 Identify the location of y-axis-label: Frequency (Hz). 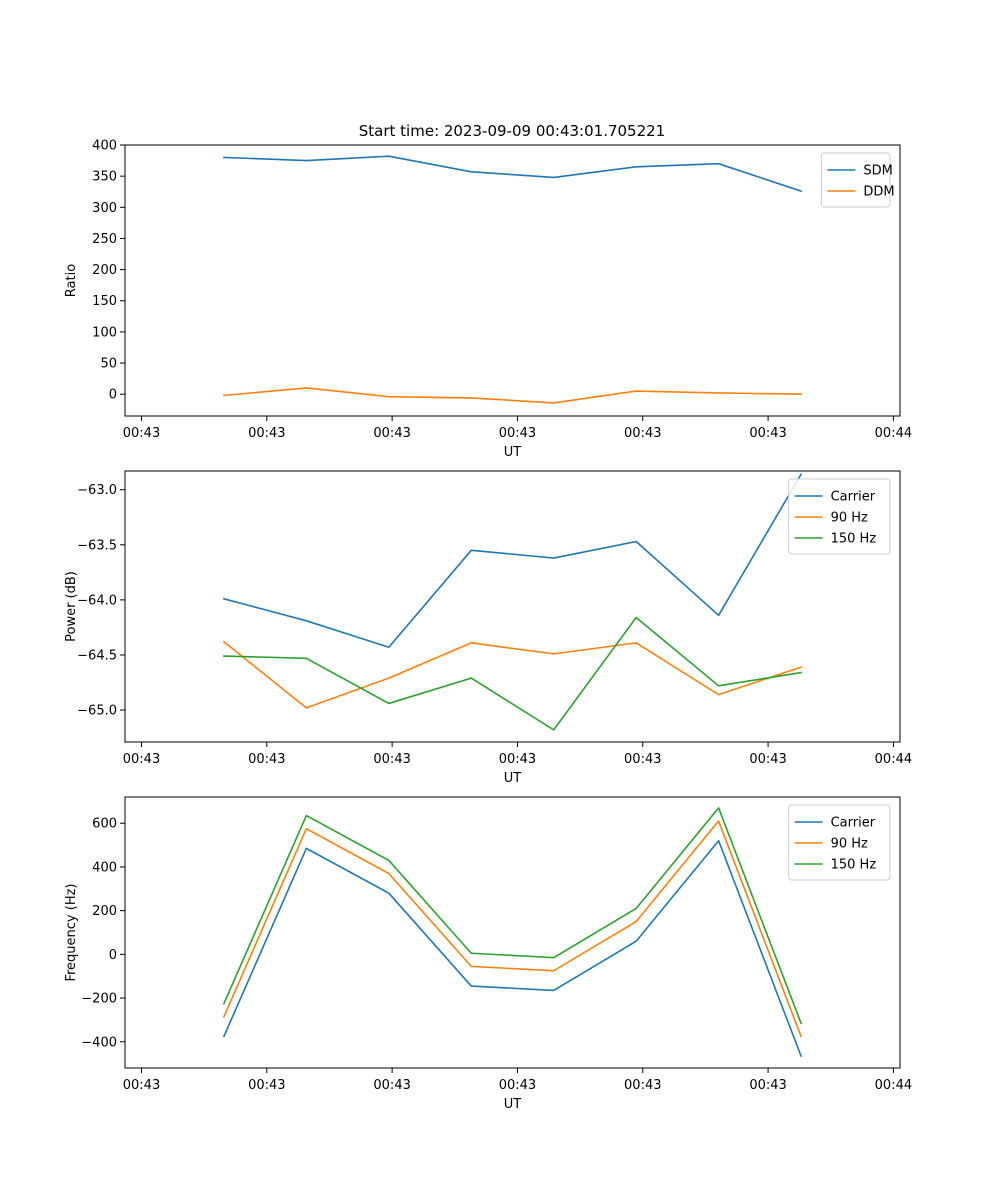
(71, 932).